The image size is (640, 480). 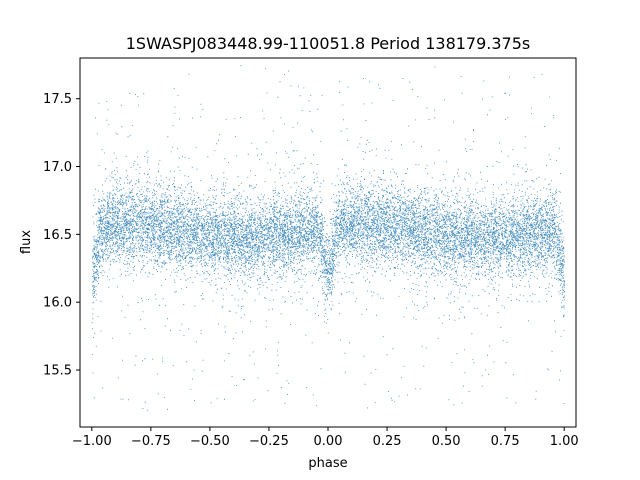 What do you see at coordinates (92, 441) in the screenshot?
I see `x-tick-label: −1.00` at bounding box center [92, 441].